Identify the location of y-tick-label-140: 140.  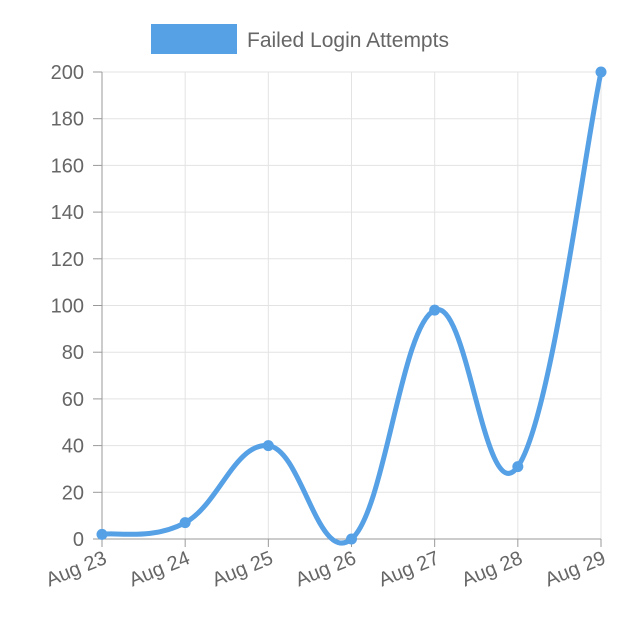
(67, 213).